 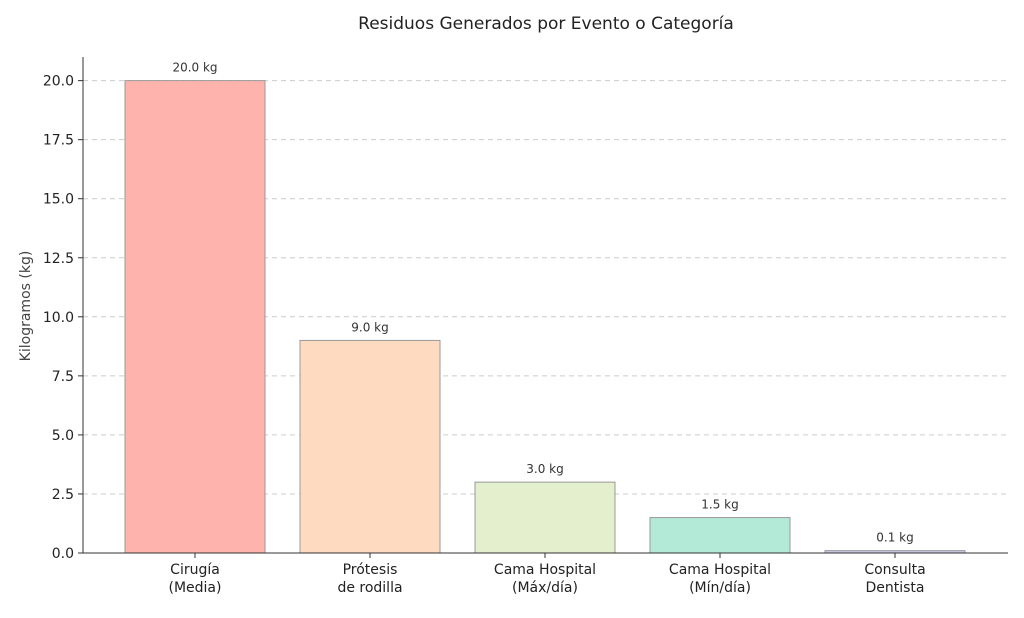 I want to click on y-tick-label: 5.0, so click(x=63, y=436).